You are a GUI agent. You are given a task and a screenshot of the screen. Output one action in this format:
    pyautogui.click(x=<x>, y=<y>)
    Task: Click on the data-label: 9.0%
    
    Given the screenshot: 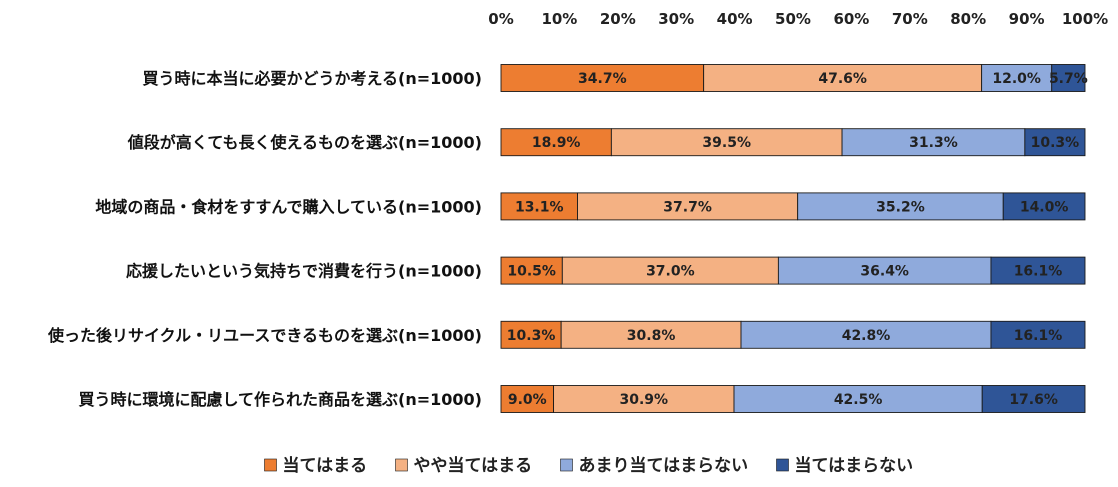 What is the action you would take?
    pyautogui.click(x=527, y=400)
    